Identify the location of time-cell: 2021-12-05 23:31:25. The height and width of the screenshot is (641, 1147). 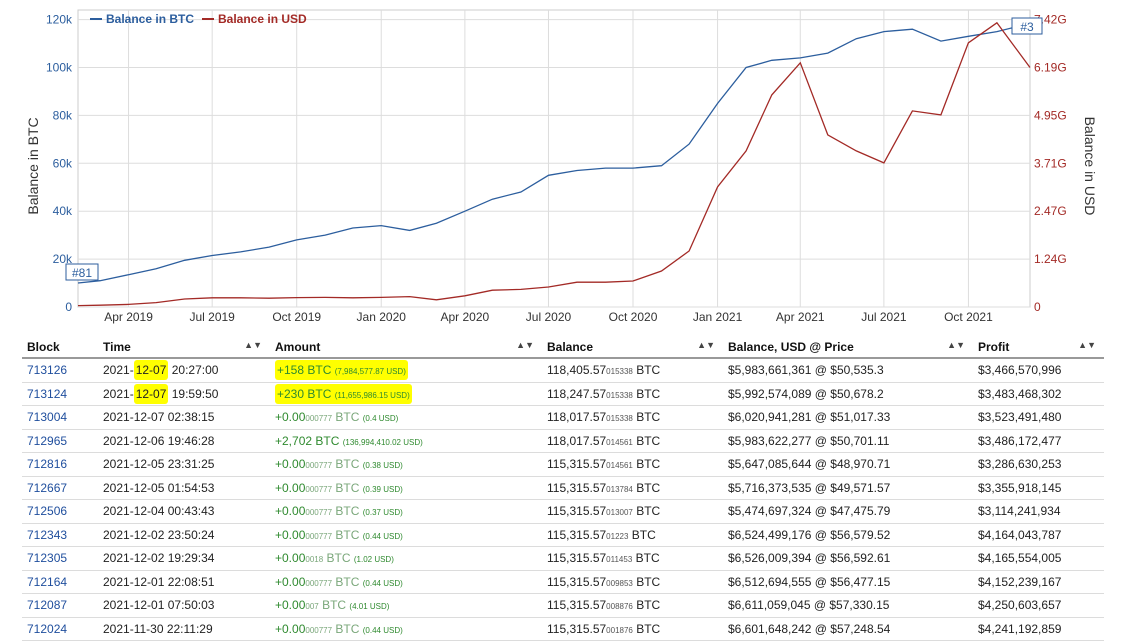
(184, 464).